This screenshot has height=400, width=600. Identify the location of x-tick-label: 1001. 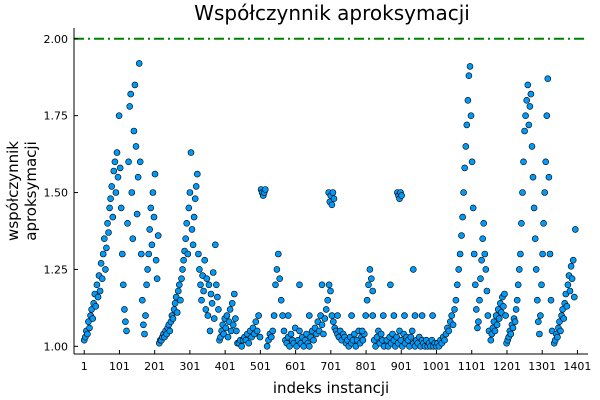
(437, 366).